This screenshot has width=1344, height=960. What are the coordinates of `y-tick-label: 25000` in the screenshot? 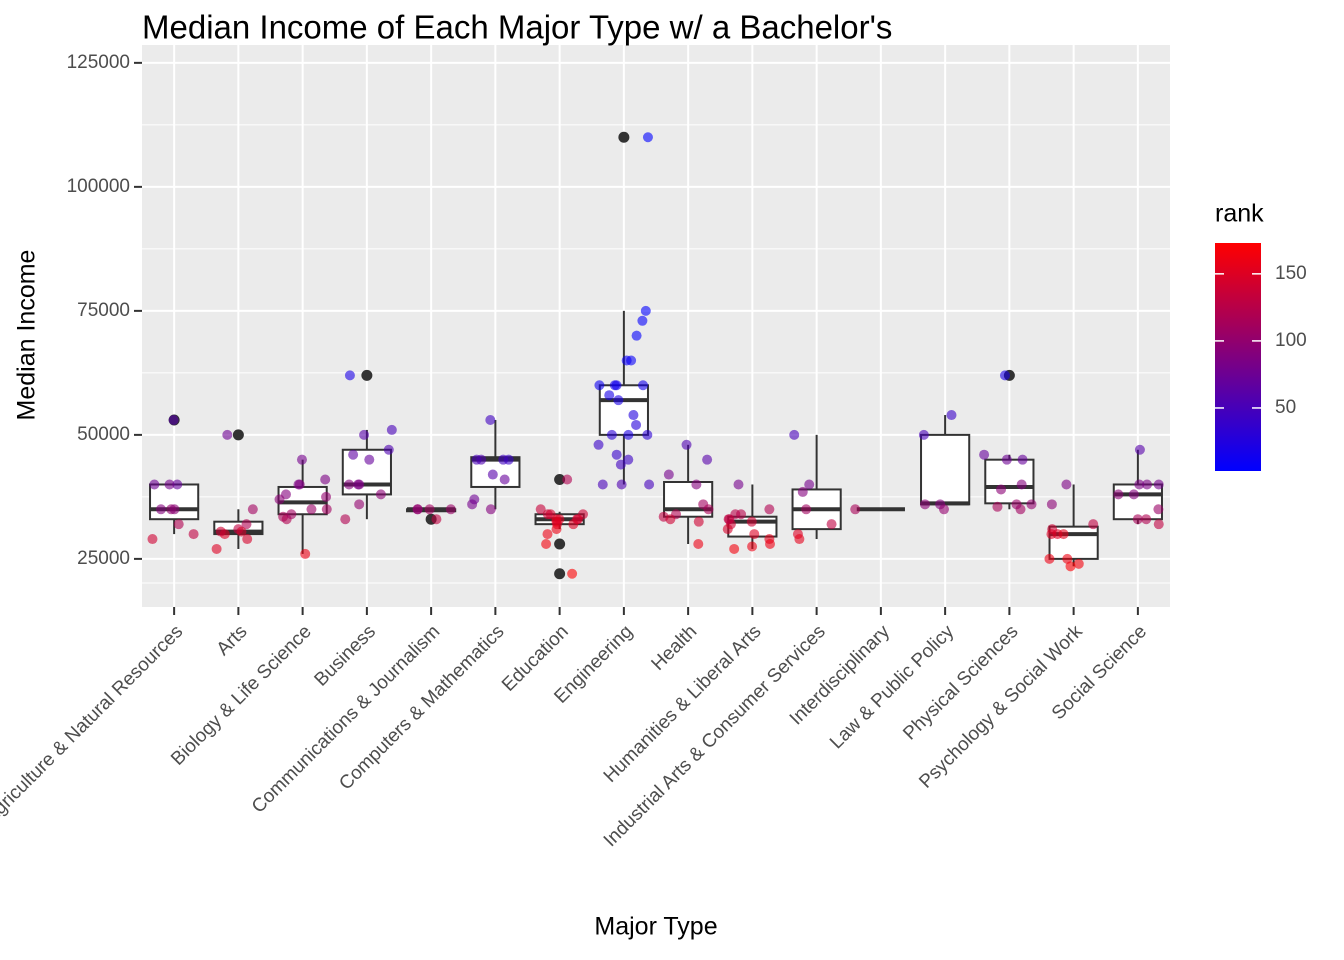 It's located at (103, 558).